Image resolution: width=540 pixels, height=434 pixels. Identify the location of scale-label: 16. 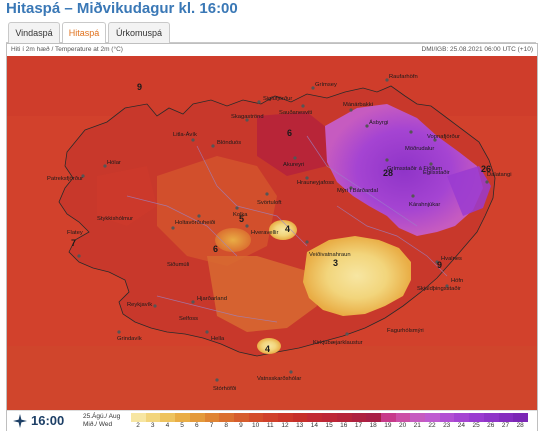
(344, 425).